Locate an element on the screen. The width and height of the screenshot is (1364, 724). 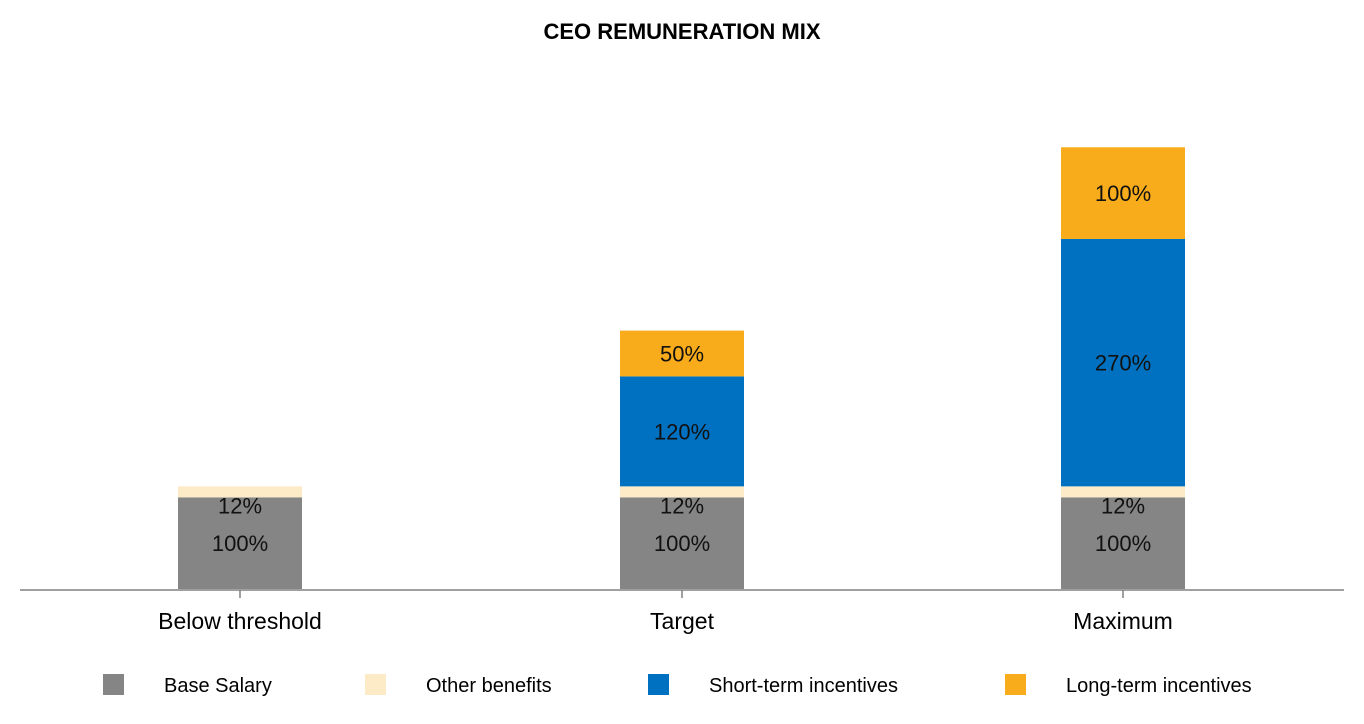
data-label-maximum-other-benefits: 12% is located at coordinates (1123, 505).